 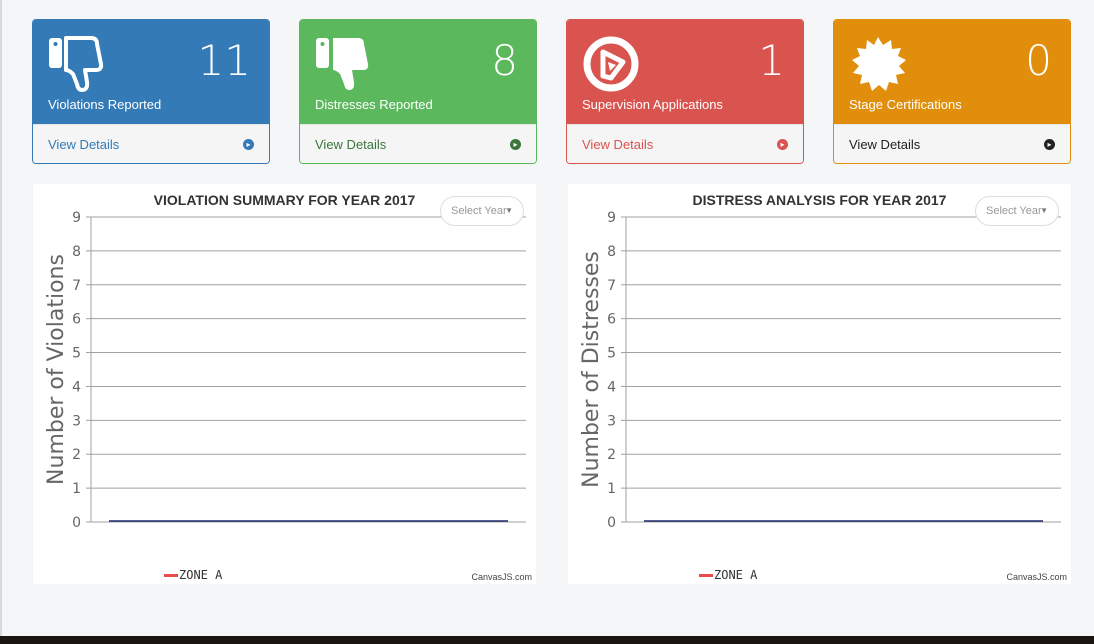 What do you see at coordinates (591, 369) in the screenshot?
I see `y-axis-title: Number of Distresses` at bounding box center [591, 369].